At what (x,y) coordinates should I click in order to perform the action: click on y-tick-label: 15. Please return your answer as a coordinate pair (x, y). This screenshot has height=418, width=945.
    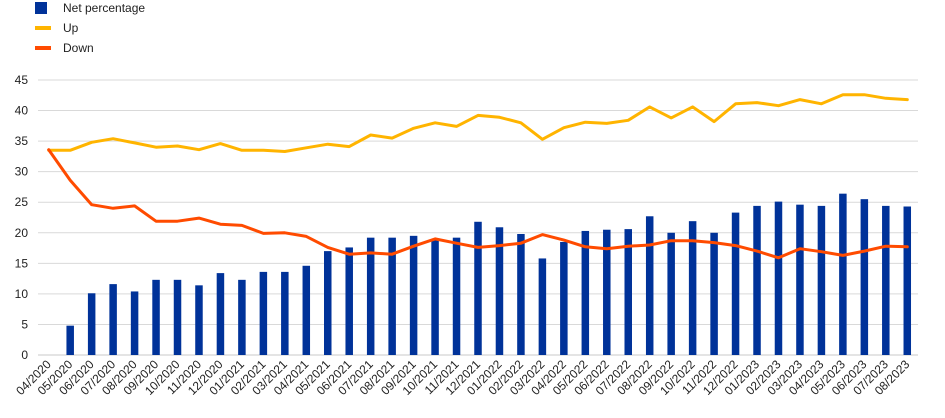
    Looking at the image, I should click on (22, 263).